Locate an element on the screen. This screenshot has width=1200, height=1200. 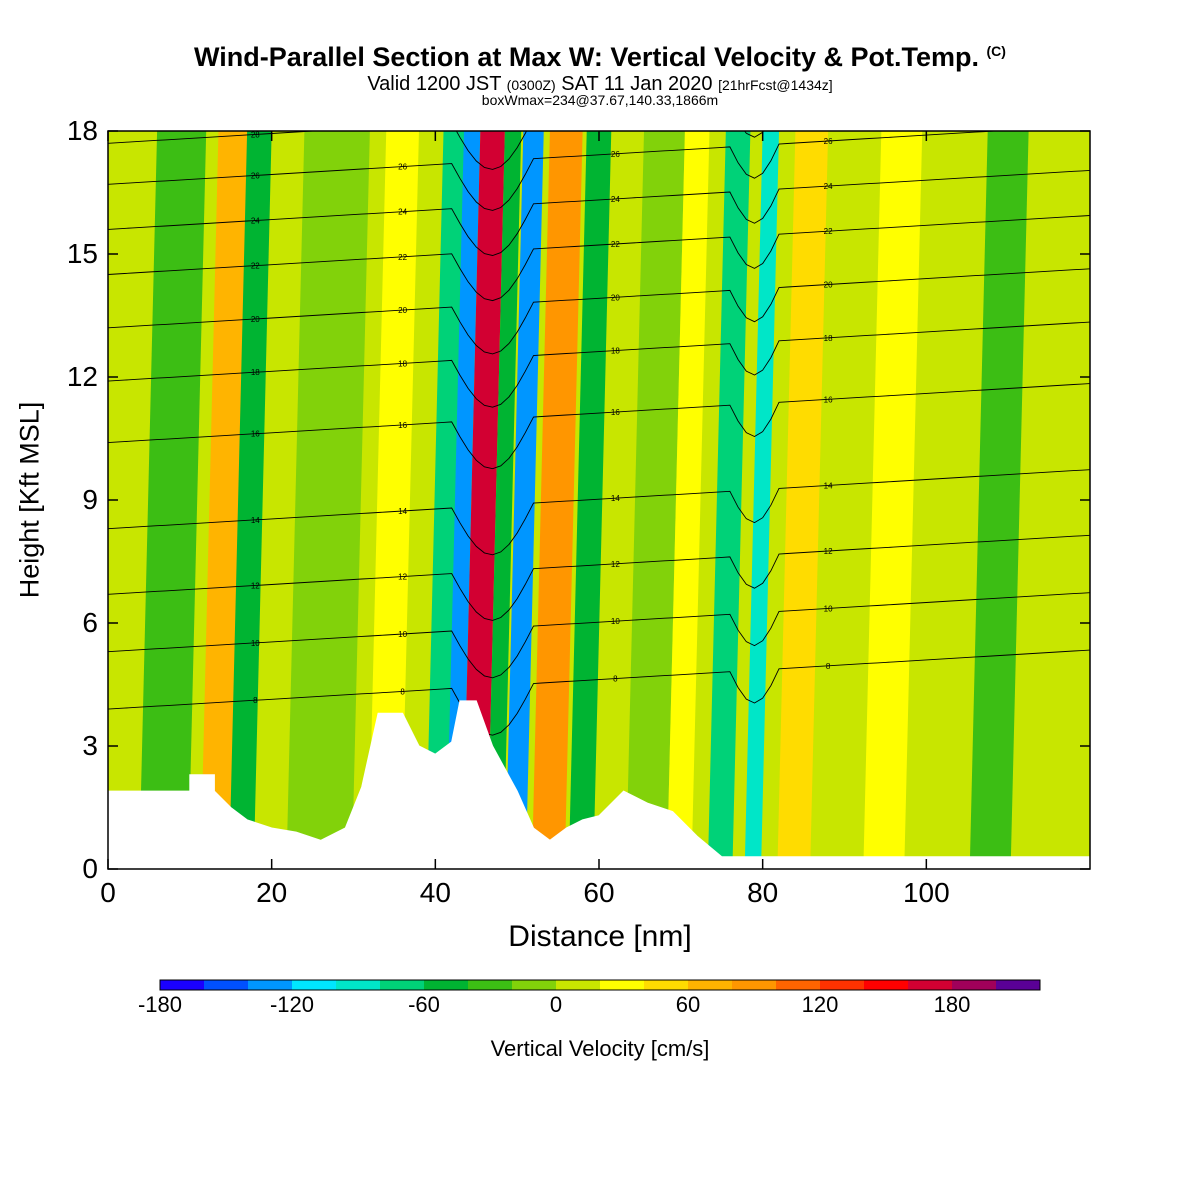
colorbar-tick-label: -120 is located at coordinates (292, 1004).